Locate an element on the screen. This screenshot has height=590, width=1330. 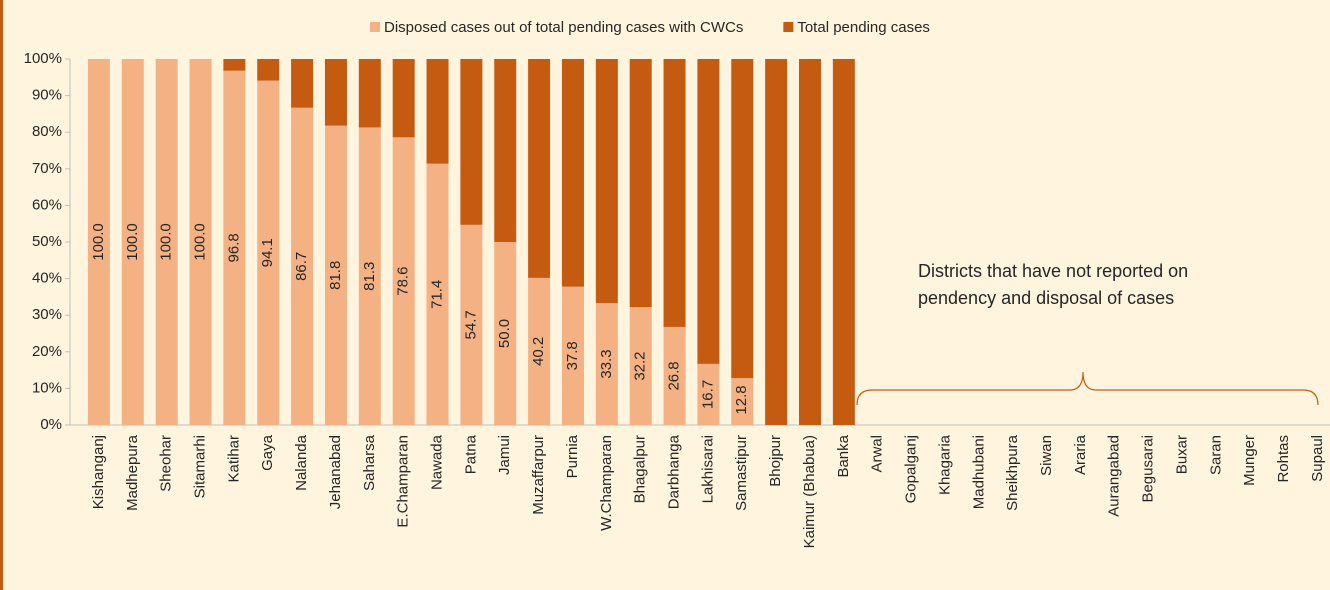
x-tick-label: Gopalganj is located at coordinates (911, 469).